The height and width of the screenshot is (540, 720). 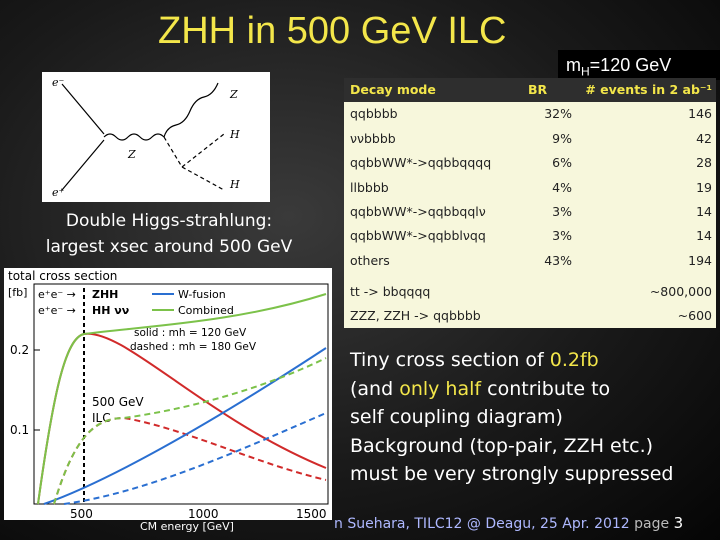 I want to click on footer-page-word: page, so click(x=652, y=524).